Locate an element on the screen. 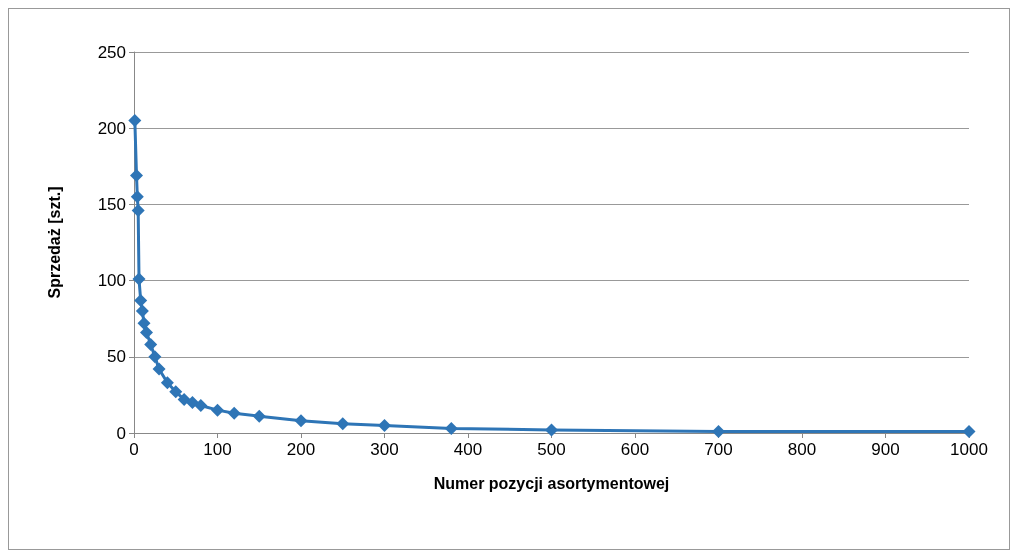  y-axis-title: Sprzedaż [szt.] is located at coordinates (54, 242).